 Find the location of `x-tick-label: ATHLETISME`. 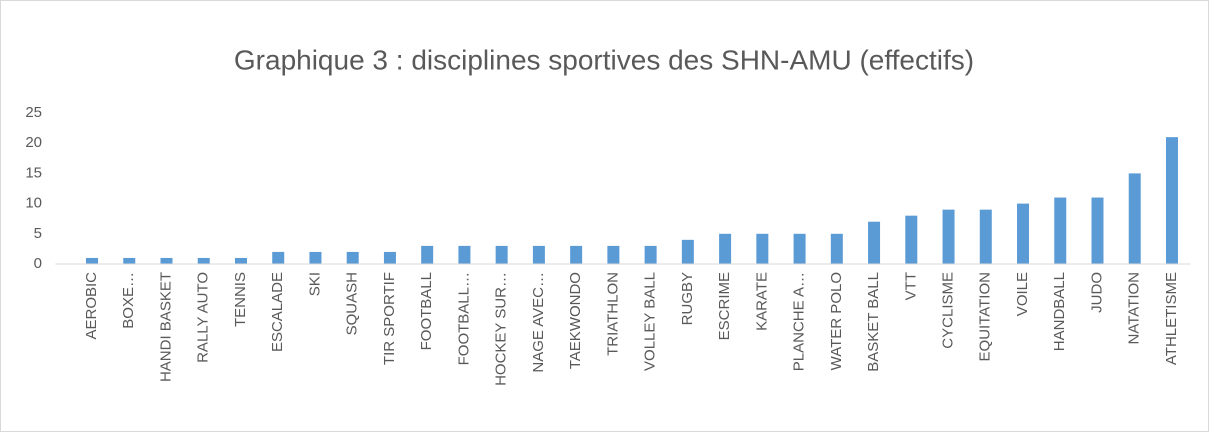

x-tick-label: ATHLETISME is located at coordinates (1171, 318).